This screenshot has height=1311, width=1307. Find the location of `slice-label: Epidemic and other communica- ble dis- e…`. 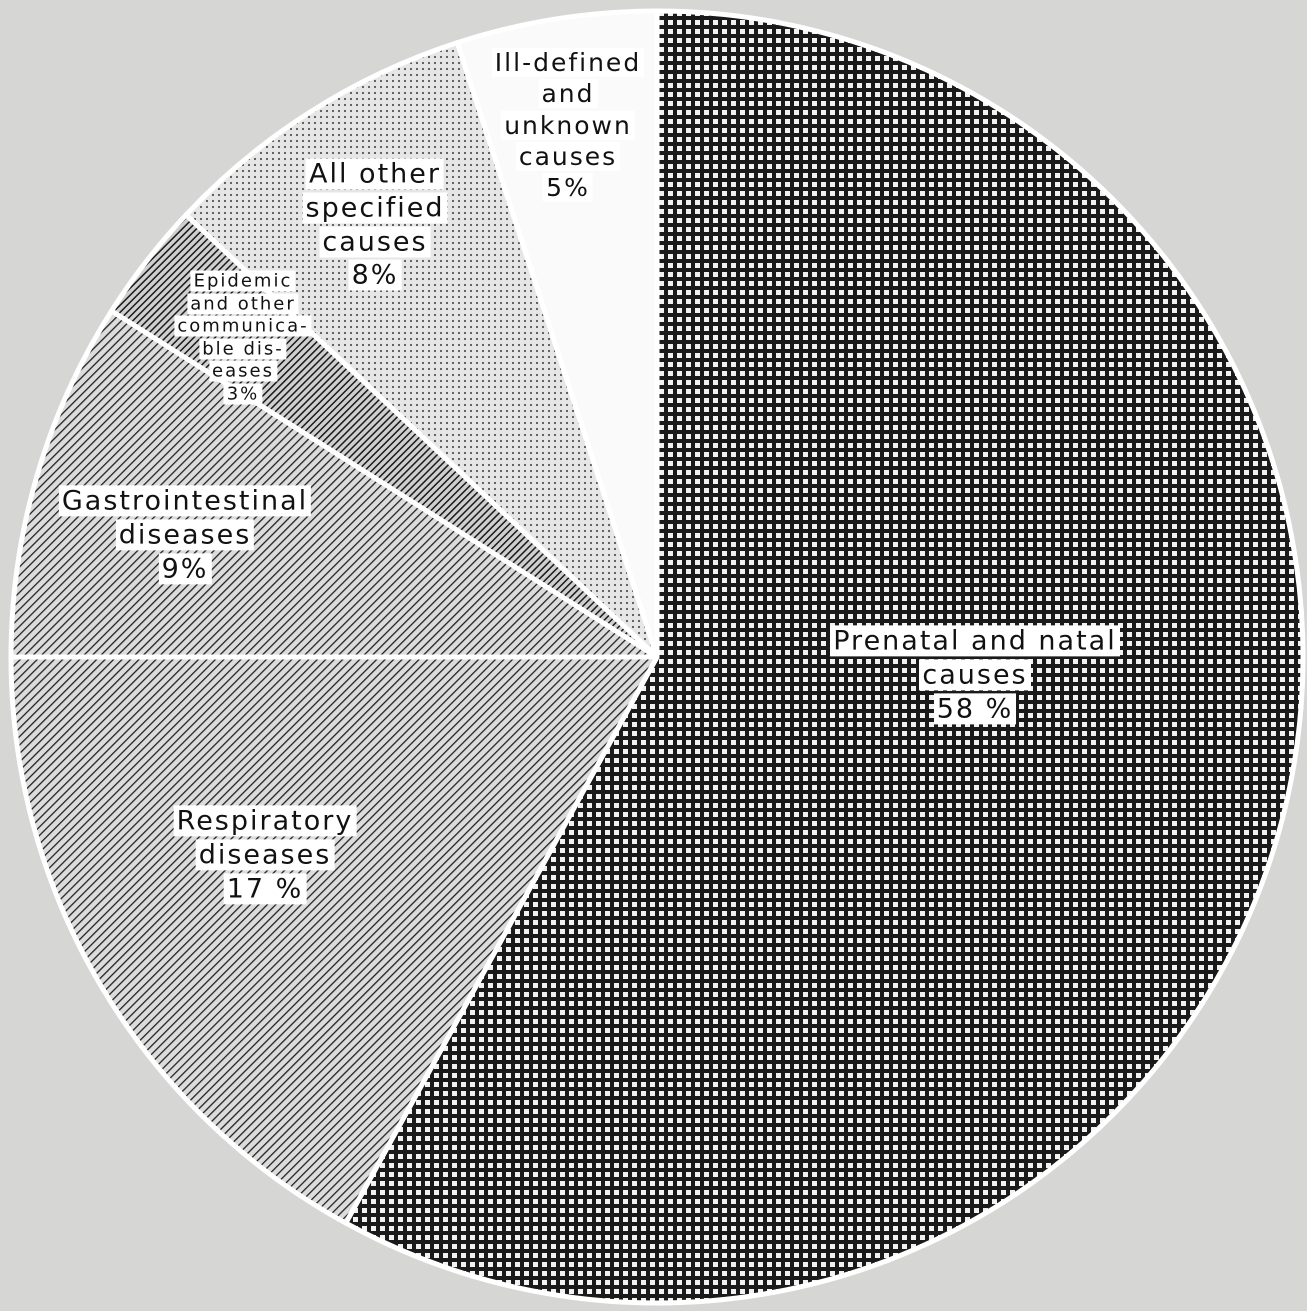

slice-label: Epidemic and other communica- ble dis- e… is located at coordinates (243, 338).